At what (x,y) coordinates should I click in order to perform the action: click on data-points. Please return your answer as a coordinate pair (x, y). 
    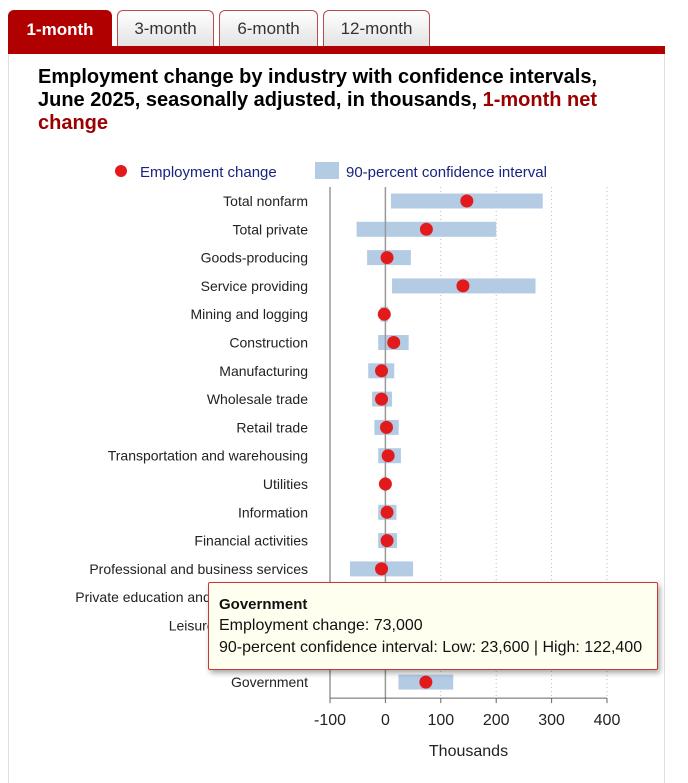
    Looking at the image, I should click on (424, 441).